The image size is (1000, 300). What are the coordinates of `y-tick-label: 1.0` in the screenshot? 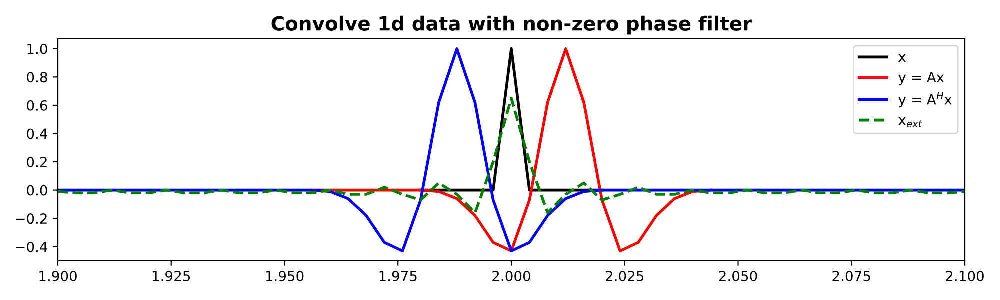 It's located at (38, 49).